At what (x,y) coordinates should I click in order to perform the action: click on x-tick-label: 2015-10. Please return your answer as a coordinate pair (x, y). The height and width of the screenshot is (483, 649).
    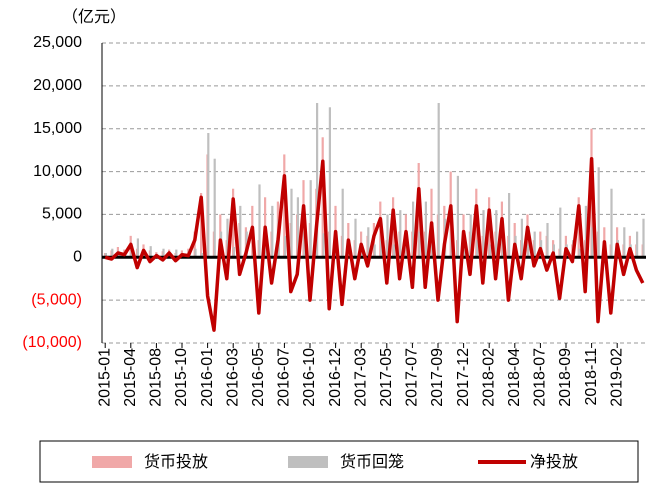
    Looking at the image, I should click on (181, 377).